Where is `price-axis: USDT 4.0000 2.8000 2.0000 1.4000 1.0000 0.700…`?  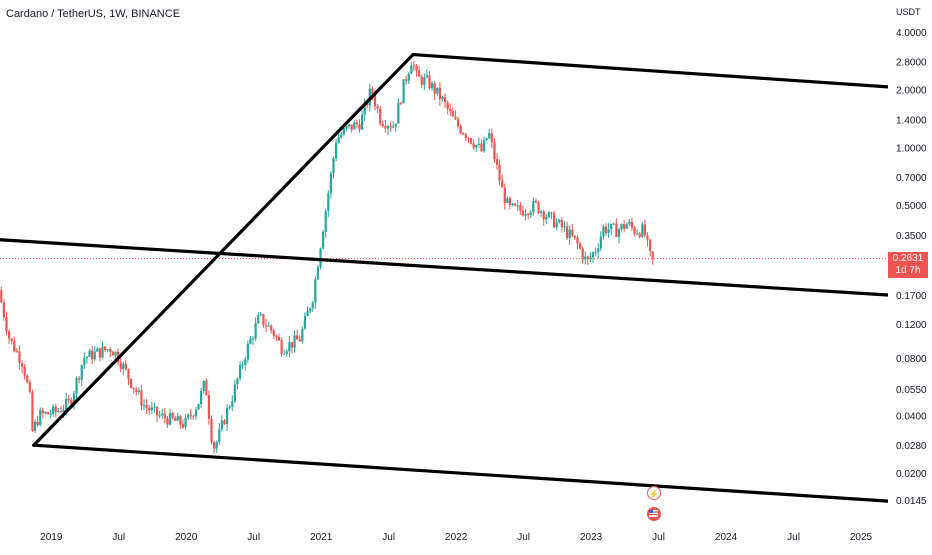 price-axis: USDT 4.0000 2.8000 2.0000 1.4000 1.0000 0.700… is located at coordinates (910, 275).